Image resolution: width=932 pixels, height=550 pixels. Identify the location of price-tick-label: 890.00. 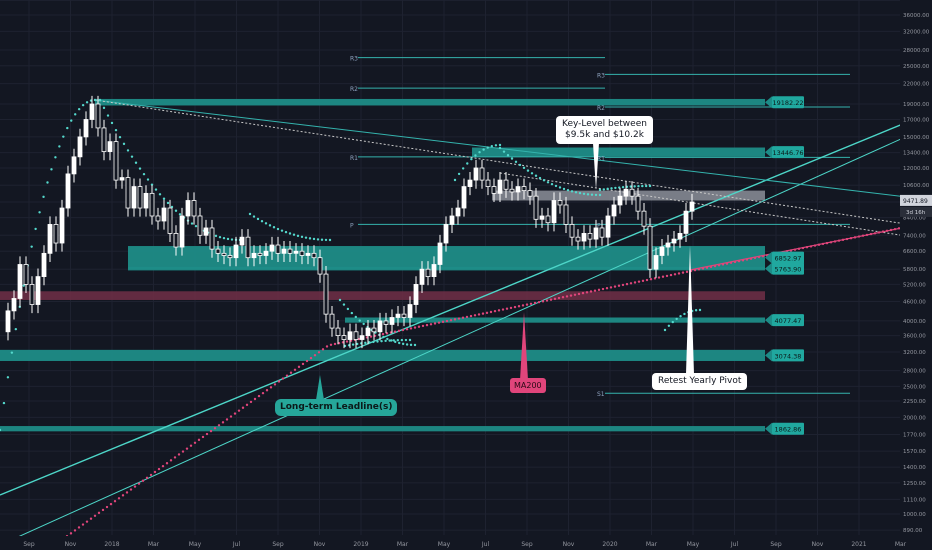
(913, 531).